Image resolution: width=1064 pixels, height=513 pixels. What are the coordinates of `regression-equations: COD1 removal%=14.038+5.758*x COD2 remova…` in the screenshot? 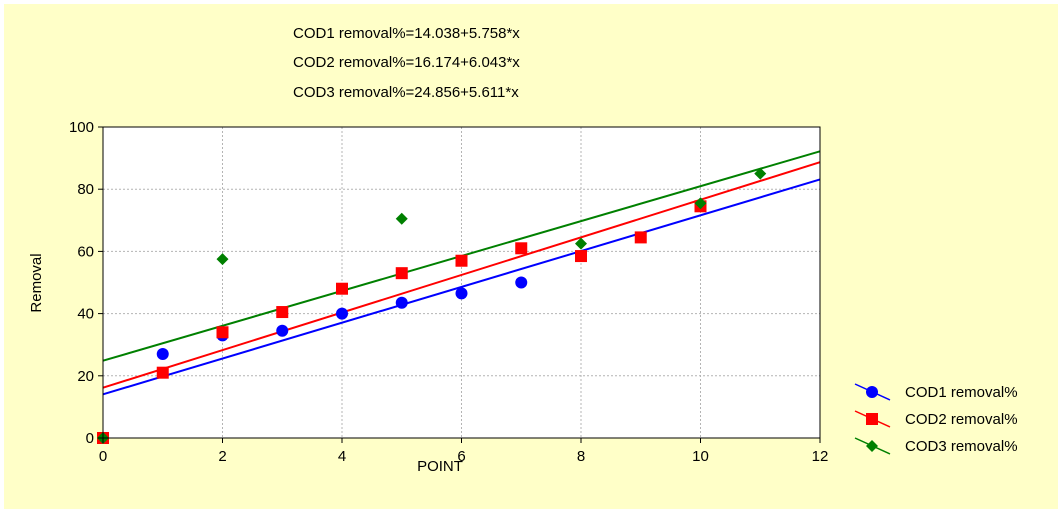 It's located at (406, 63).